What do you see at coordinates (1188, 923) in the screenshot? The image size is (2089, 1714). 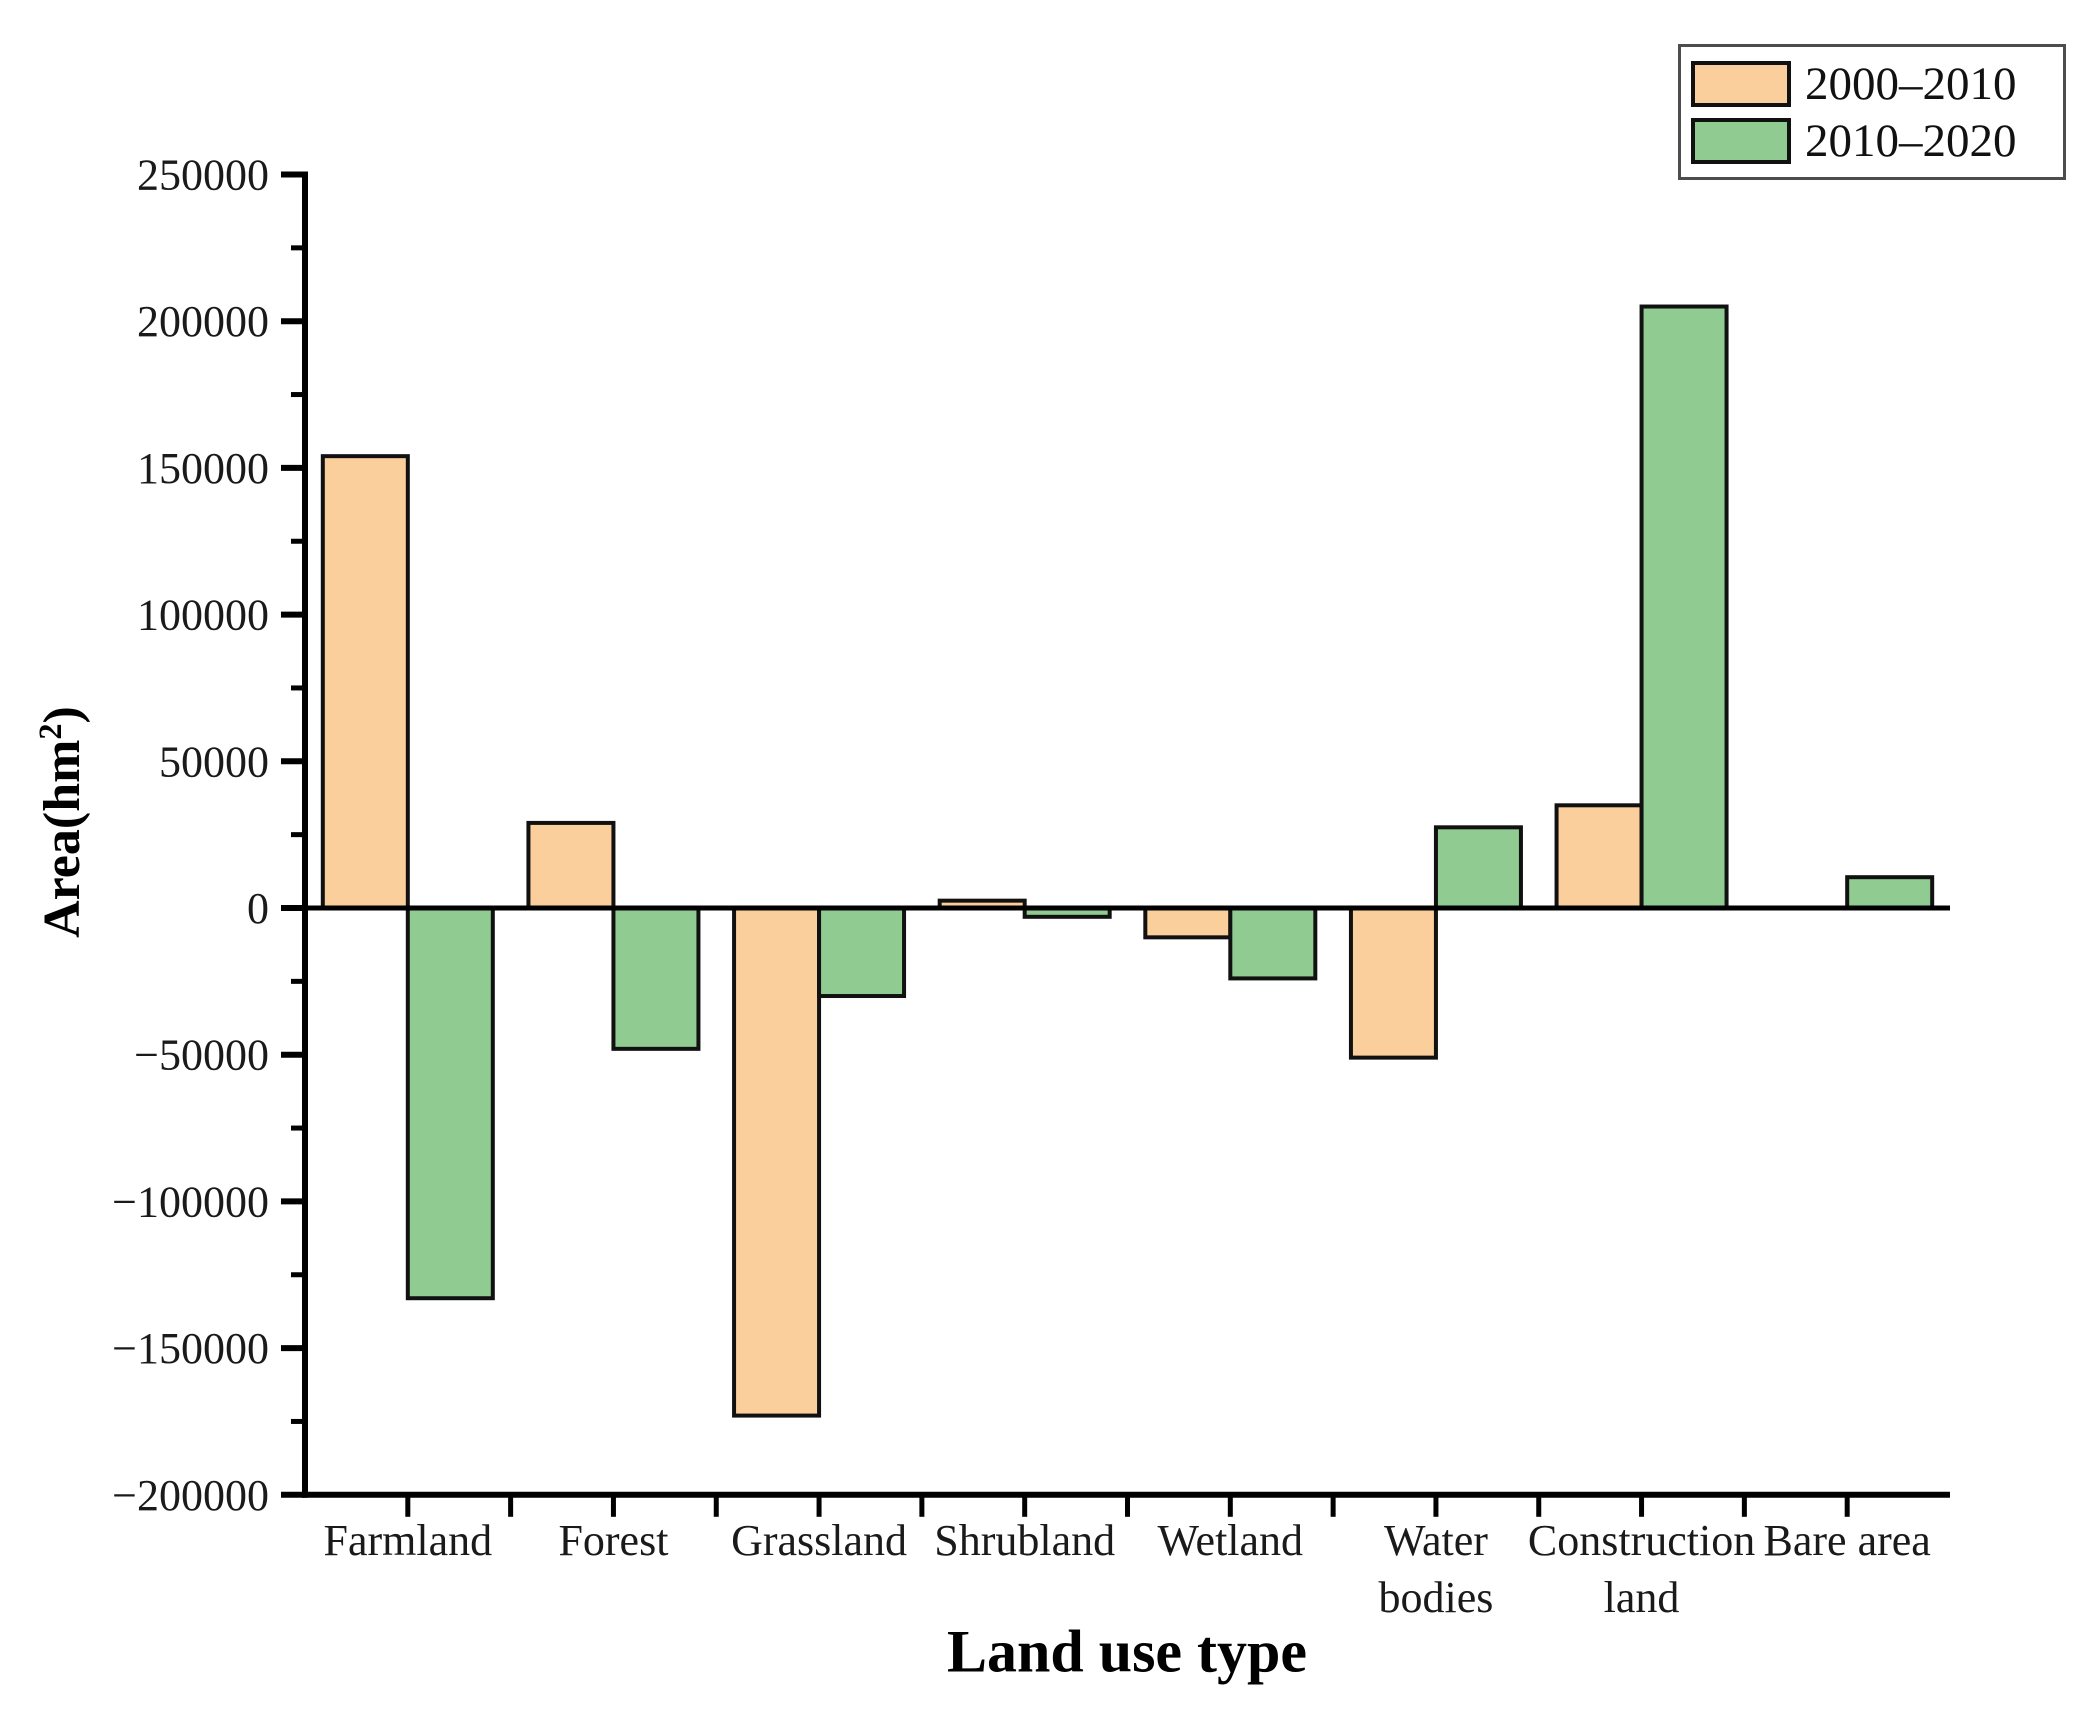 I see `bar-wetland-2000-2010` at bounding box center [1188, 923].